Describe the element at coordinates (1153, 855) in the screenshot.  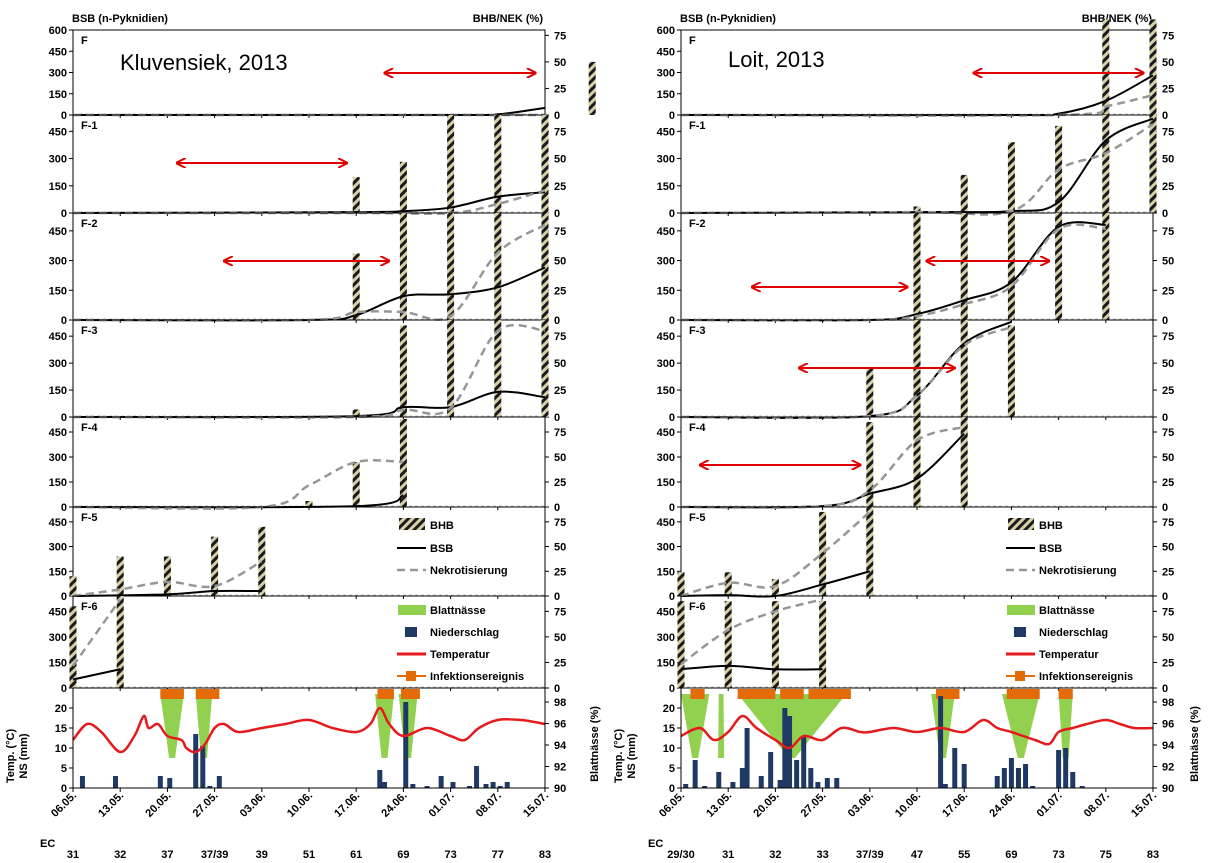
I see `ec-value: 83` at that location.